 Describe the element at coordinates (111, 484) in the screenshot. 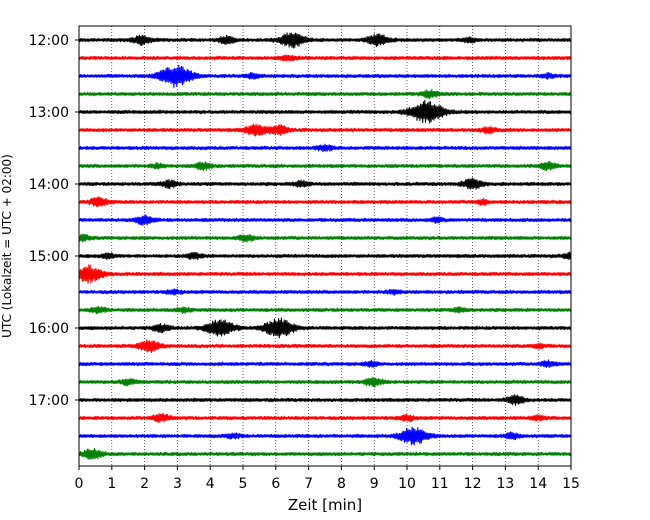

I see `x-tick-label-1: 1` at that location.